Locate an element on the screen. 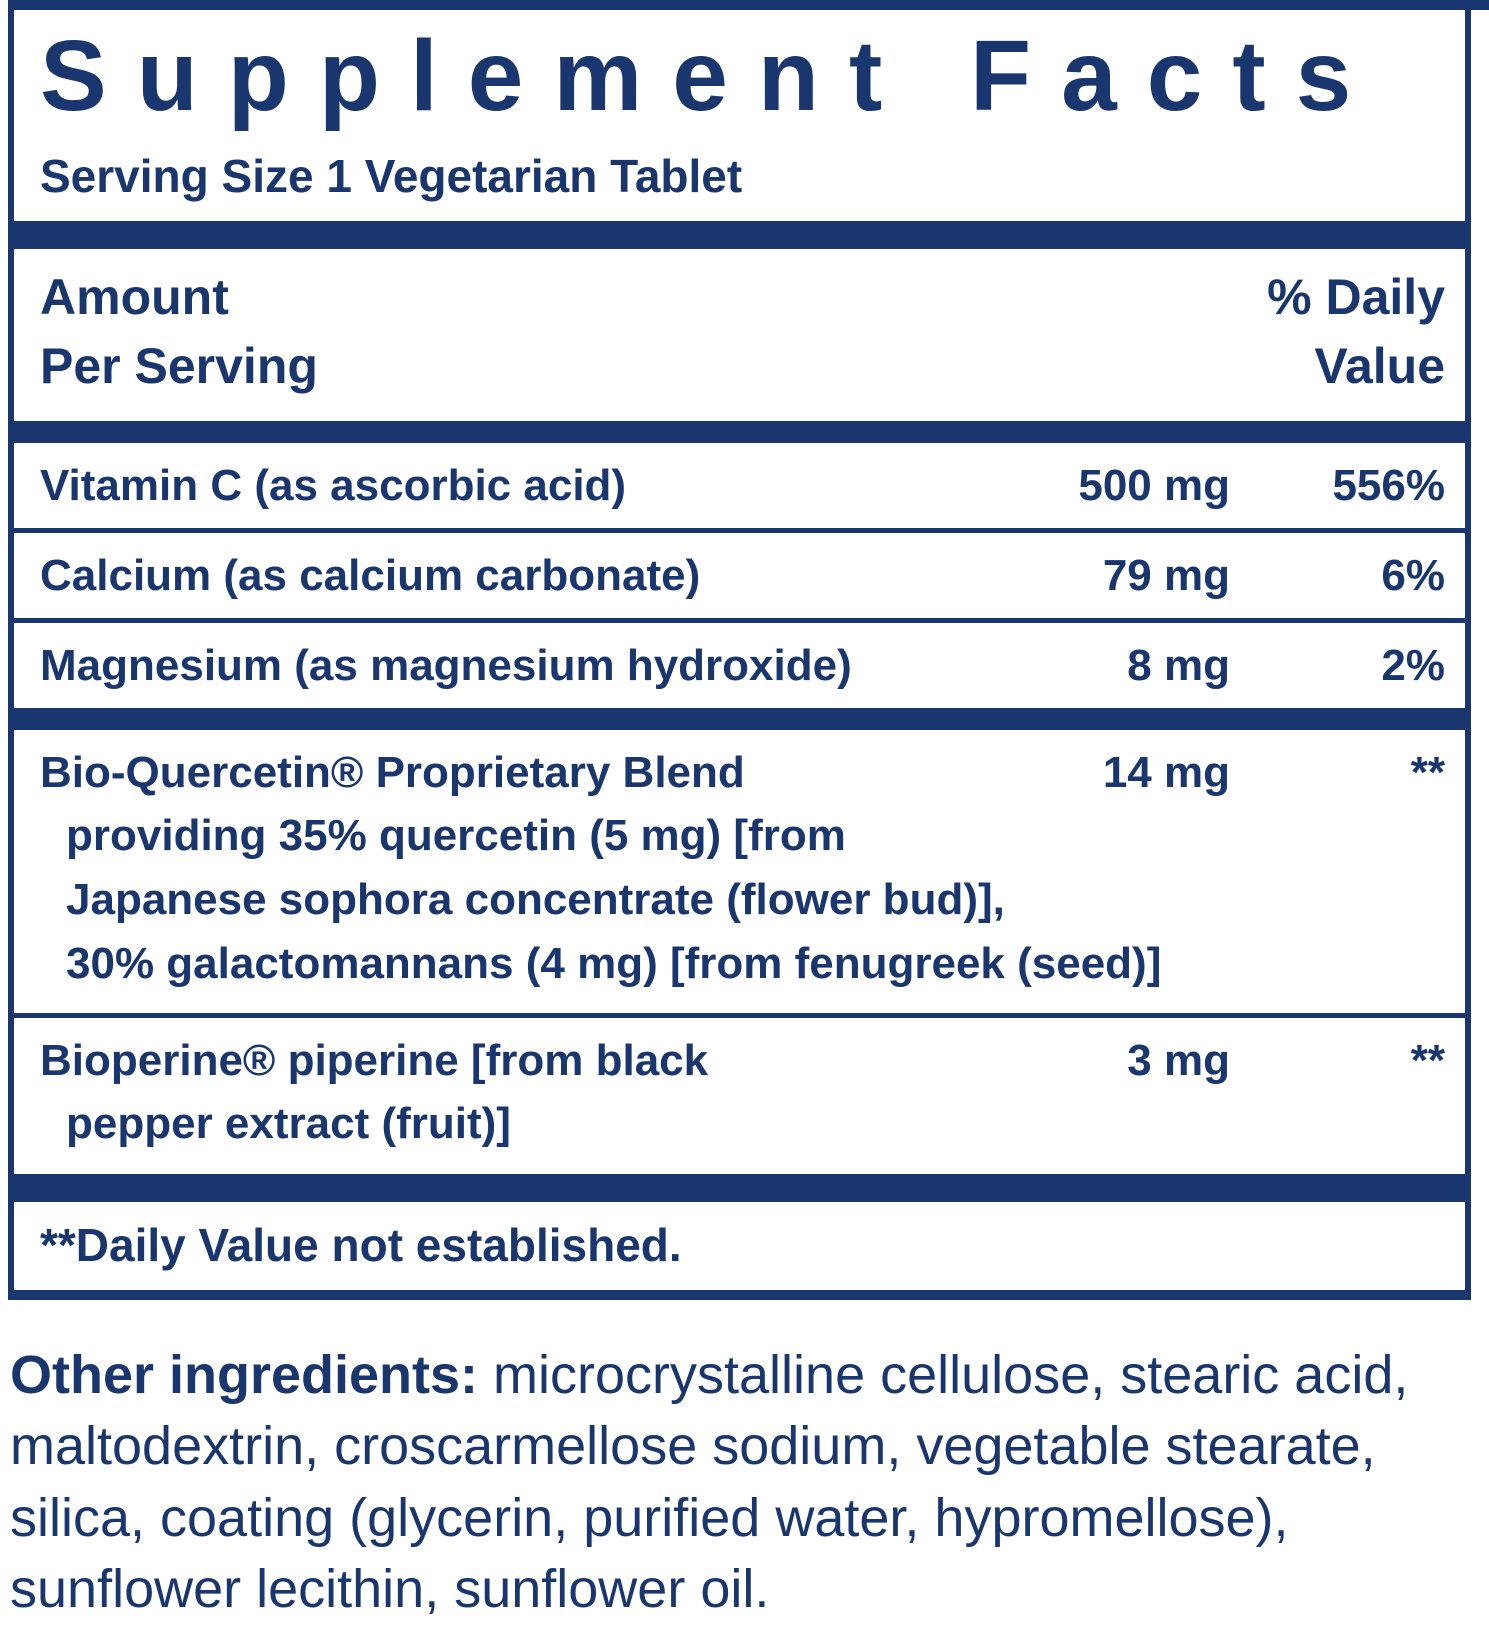 The image size is (1489, 1625). nutrient-name: Bioperine® piperine [from black is located at coordinates (374, 1061).